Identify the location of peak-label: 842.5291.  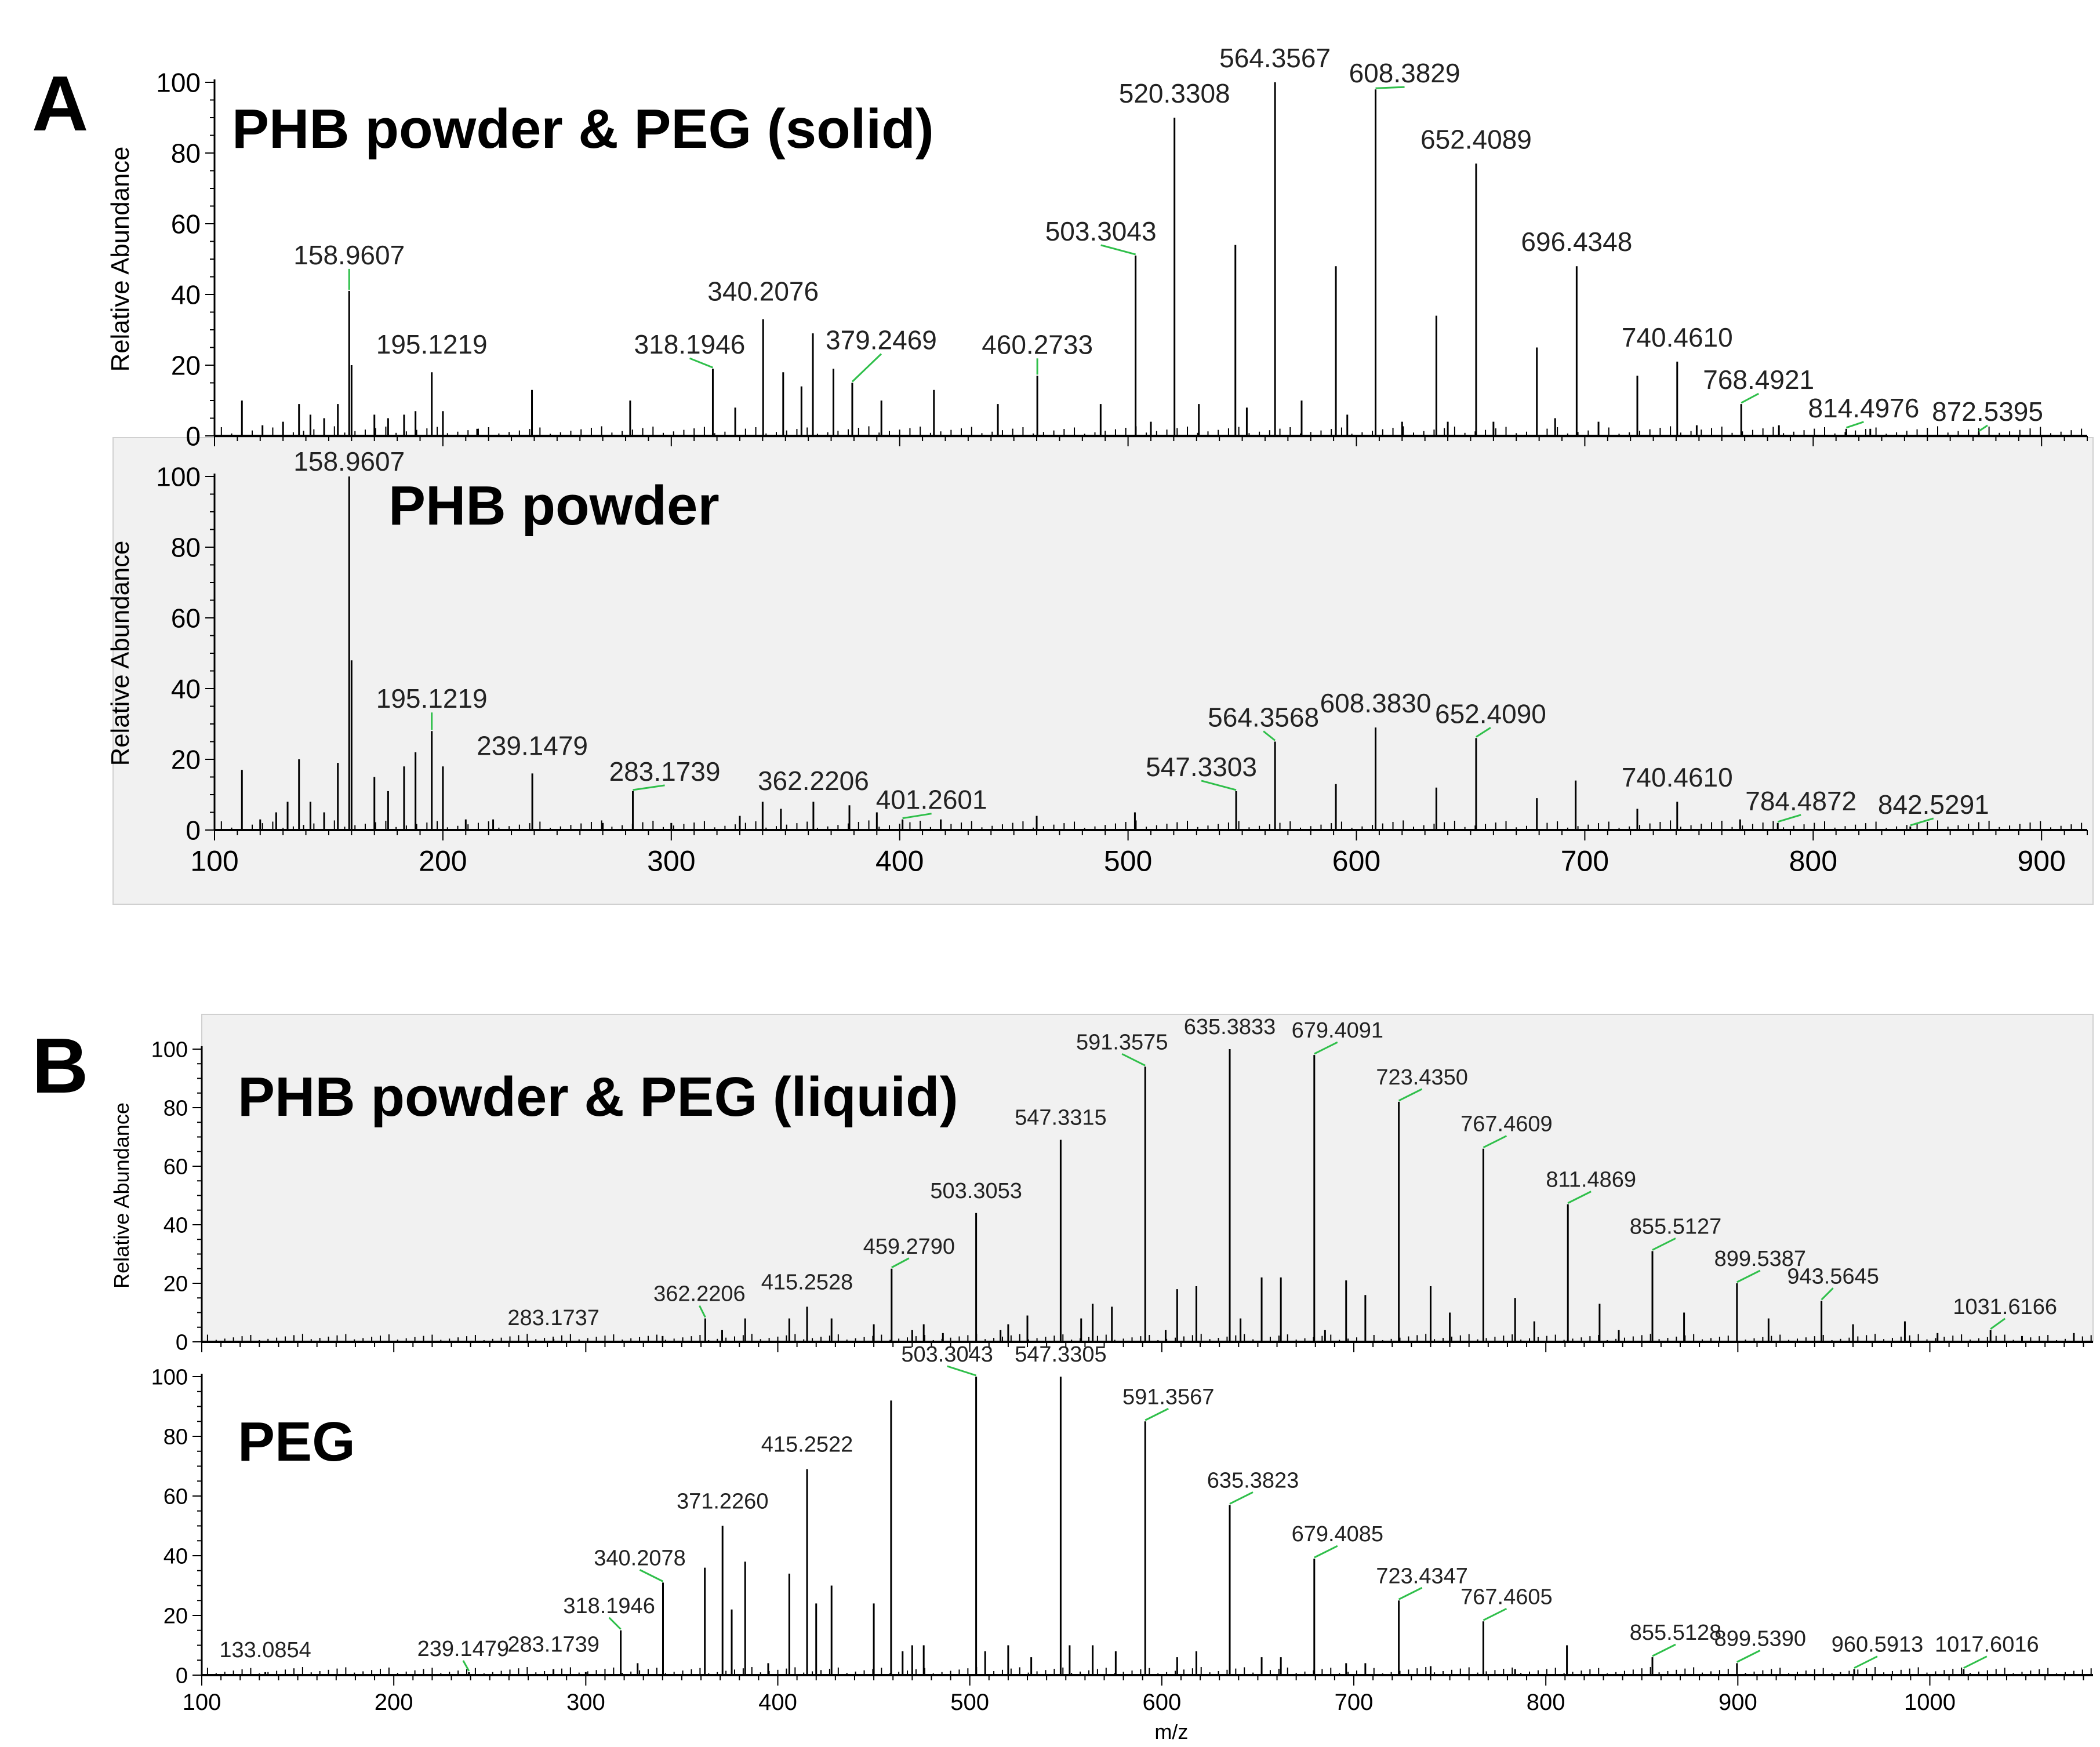
(1933, 804).